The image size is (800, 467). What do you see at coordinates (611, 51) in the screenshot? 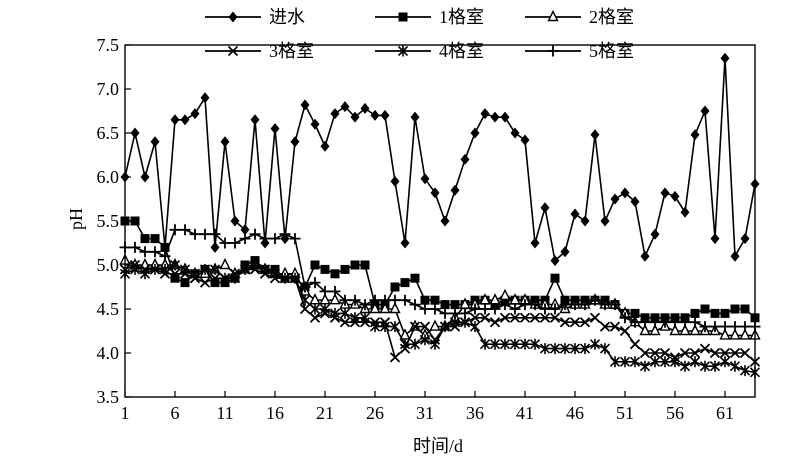
I see `legend-label: 5格室` at bounding box center [611, 51].